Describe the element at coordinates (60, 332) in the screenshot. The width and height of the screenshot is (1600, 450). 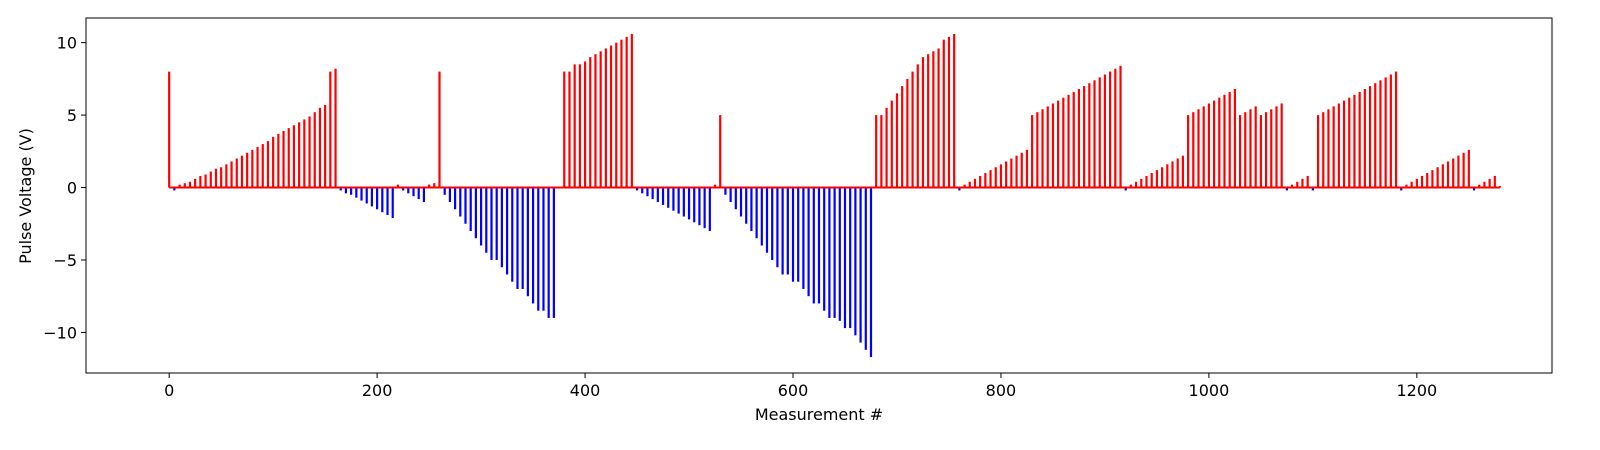
I see `y-tick-label: −10` at that location.